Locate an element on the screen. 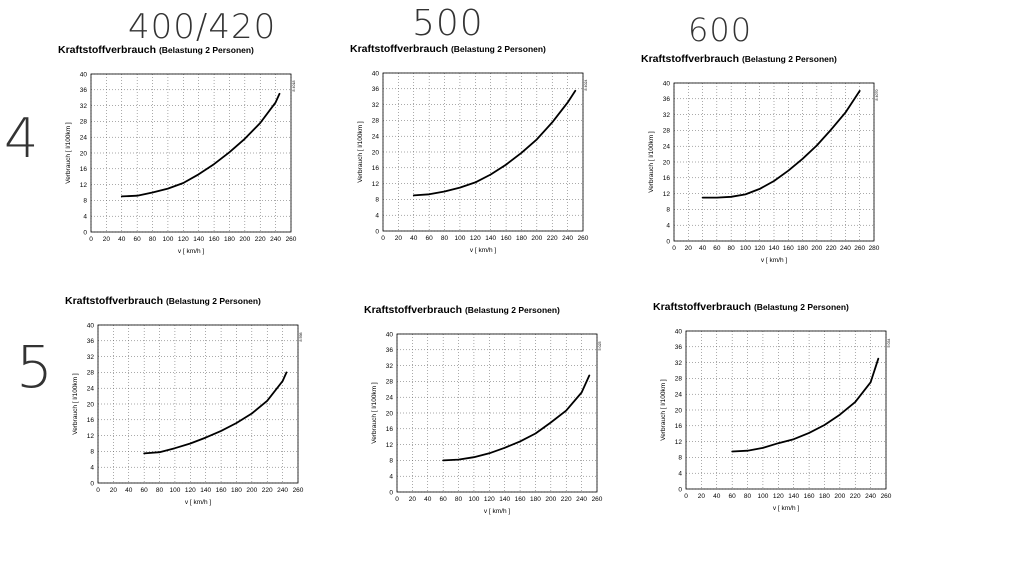 The image size is (1024, 561). chart-code: 8 4070 is located at coordinates (877, 95).